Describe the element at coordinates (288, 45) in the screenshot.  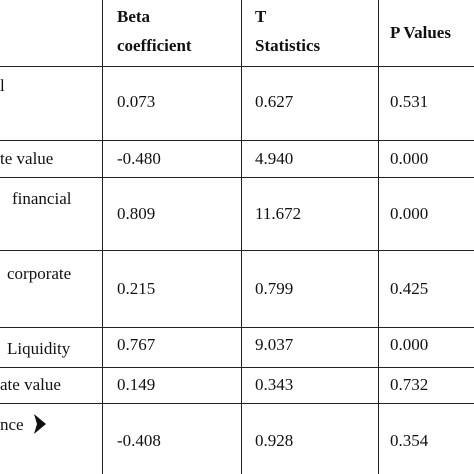
I see `header-t-line2: Statistics` at that location.